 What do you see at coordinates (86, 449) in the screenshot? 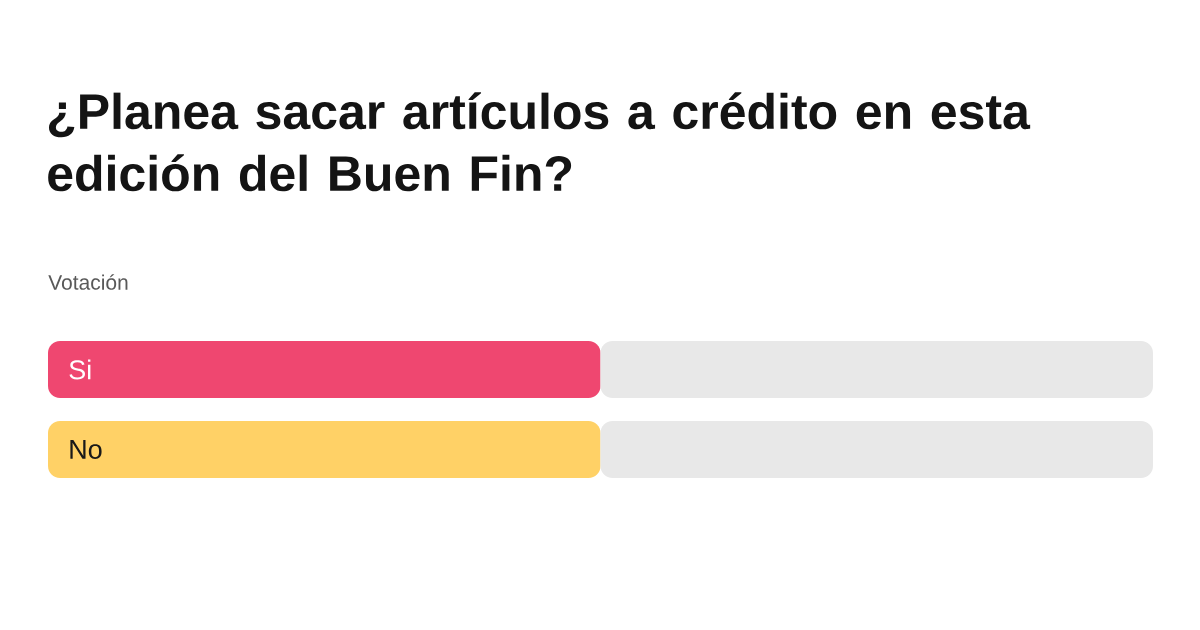
I see `y-tick-label: No` at bounding box center [86, 449].